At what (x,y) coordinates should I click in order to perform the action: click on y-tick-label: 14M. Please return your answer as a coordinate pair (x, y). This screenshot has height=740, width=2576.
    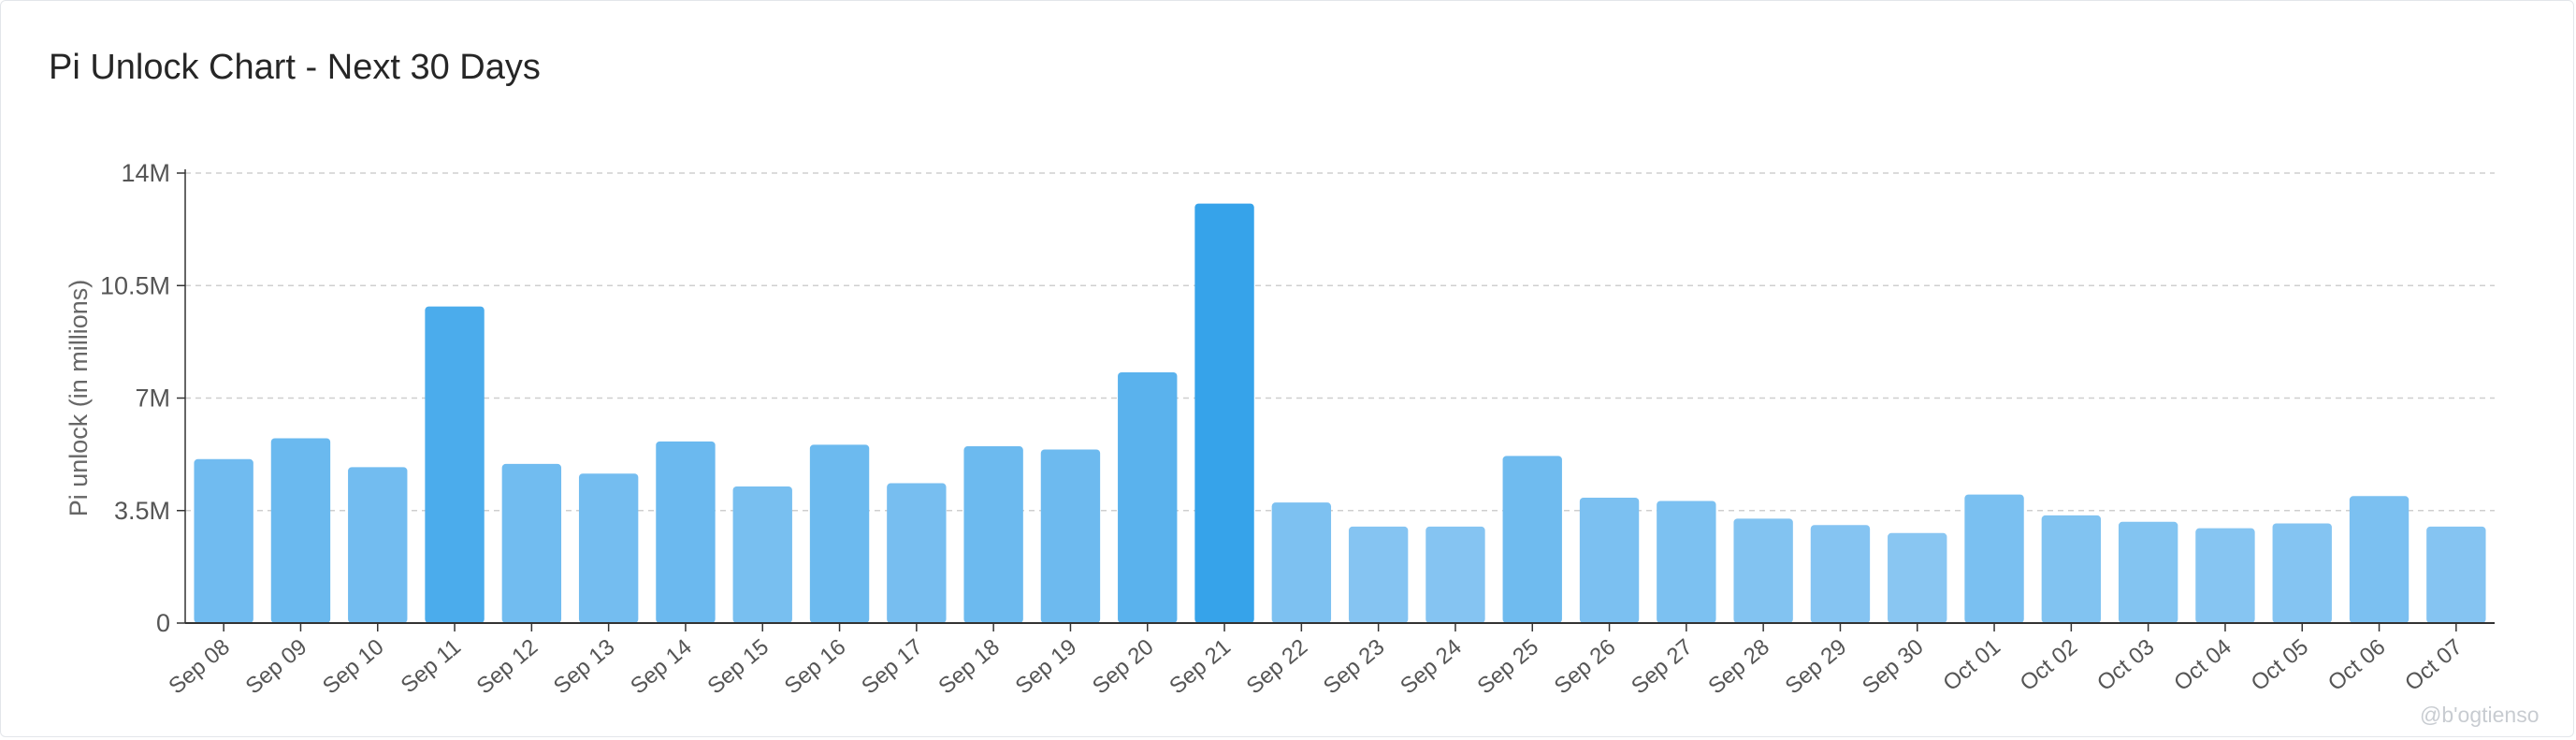
    Looking at the image, I should click on (145, 173).